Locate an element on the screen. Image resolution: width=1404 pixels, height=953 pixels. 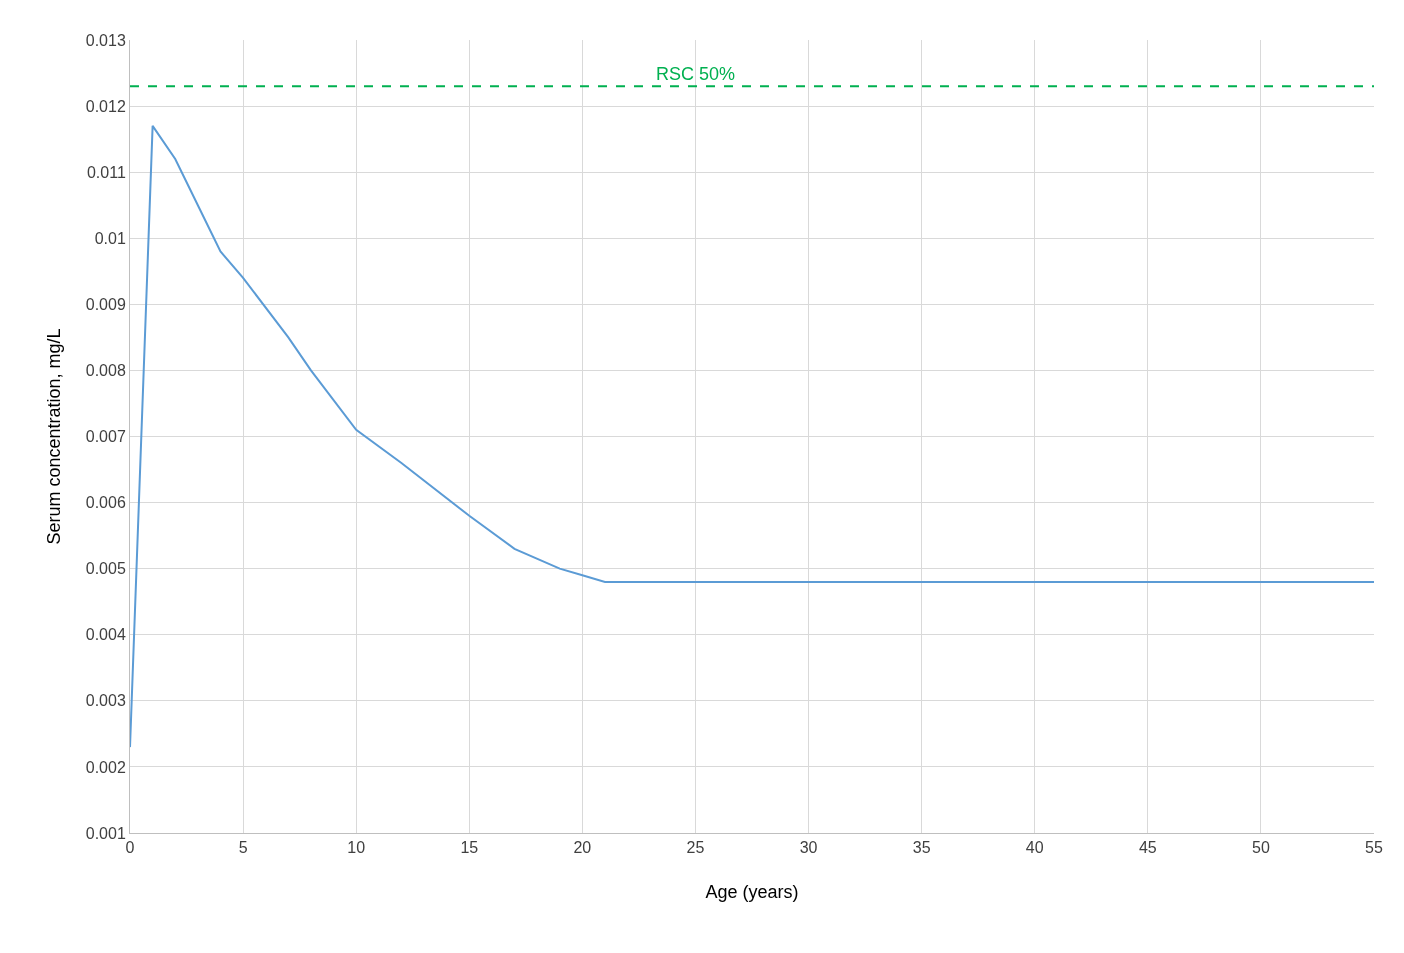
y-tick-label: 0.008 is located at coordinates (105, 371).